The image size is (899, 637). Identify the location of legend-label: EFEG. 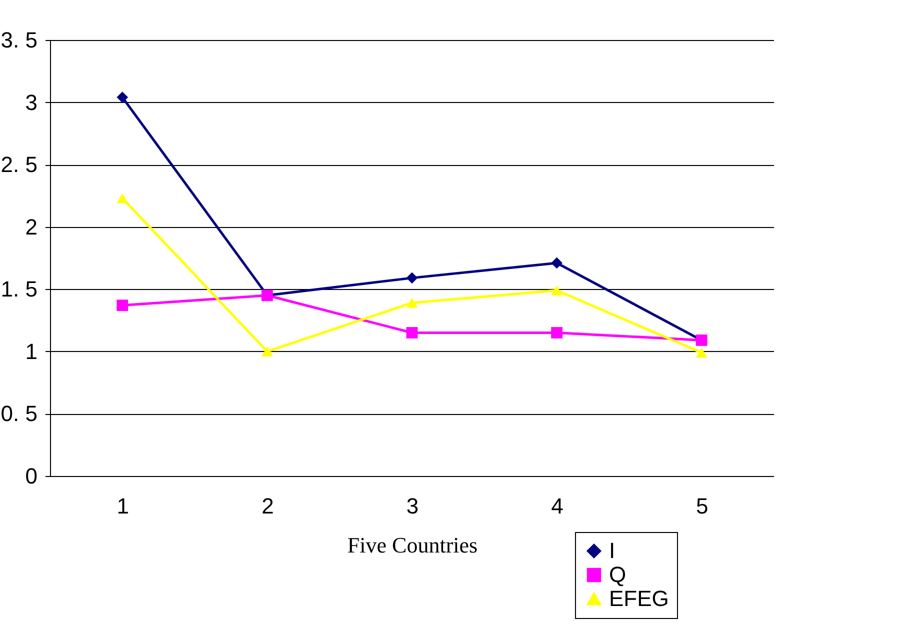
(639, 598).